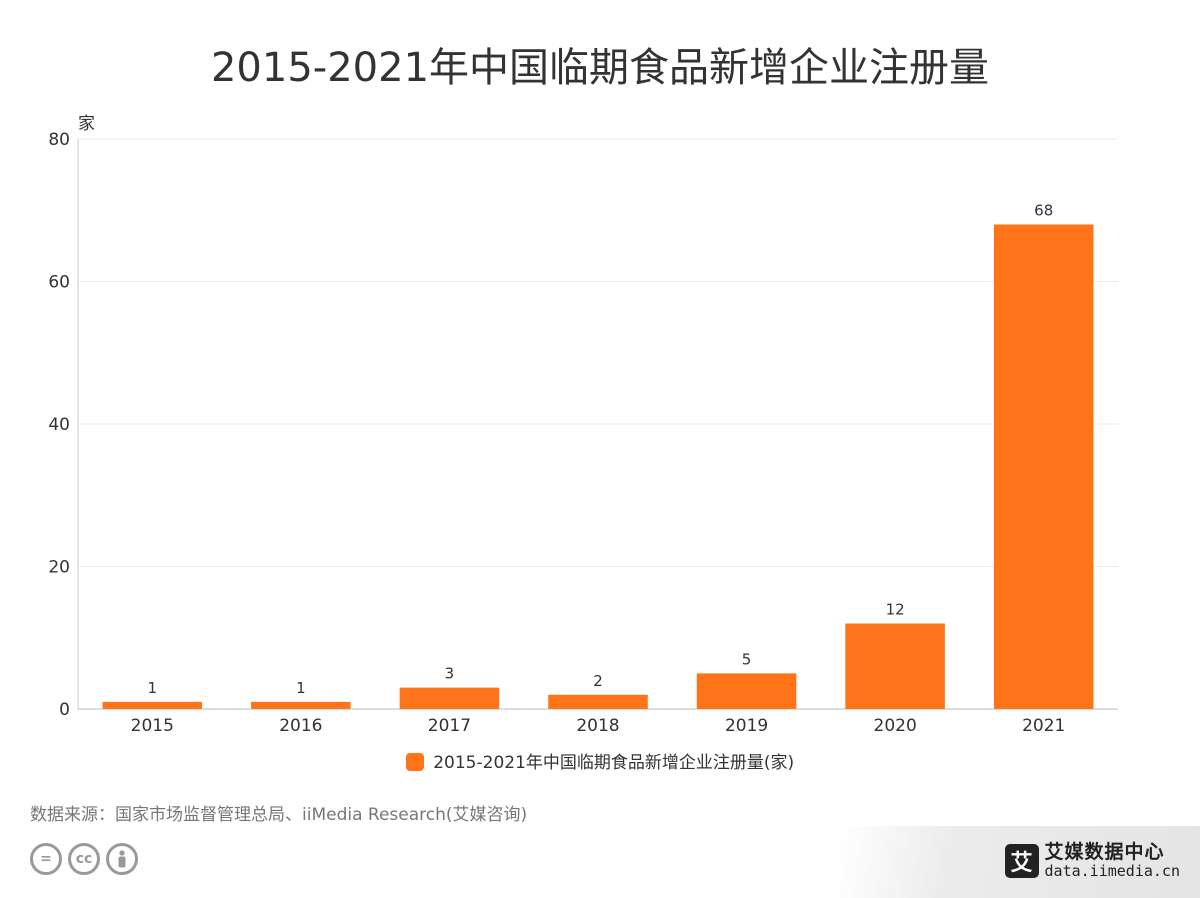  Describe the element at coordinates (279, 815) in the screenshot. I see `data-source: 数据来源：国家市场监督管理总局、iiMedia Research(艾媒咨询)` at that location.